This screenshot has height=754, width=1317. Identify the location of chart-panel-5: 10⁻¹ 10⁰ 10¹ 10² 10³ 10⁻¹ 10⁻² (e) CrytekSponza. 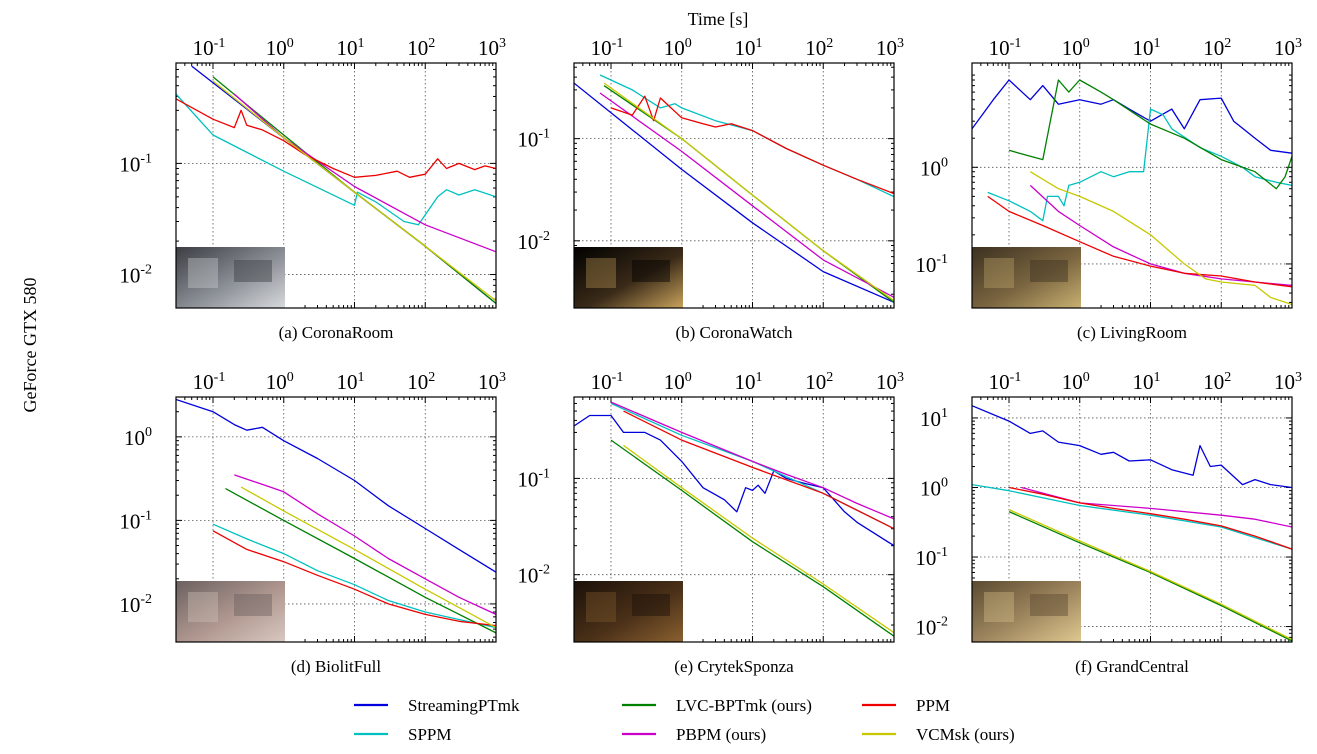
(710, 523).